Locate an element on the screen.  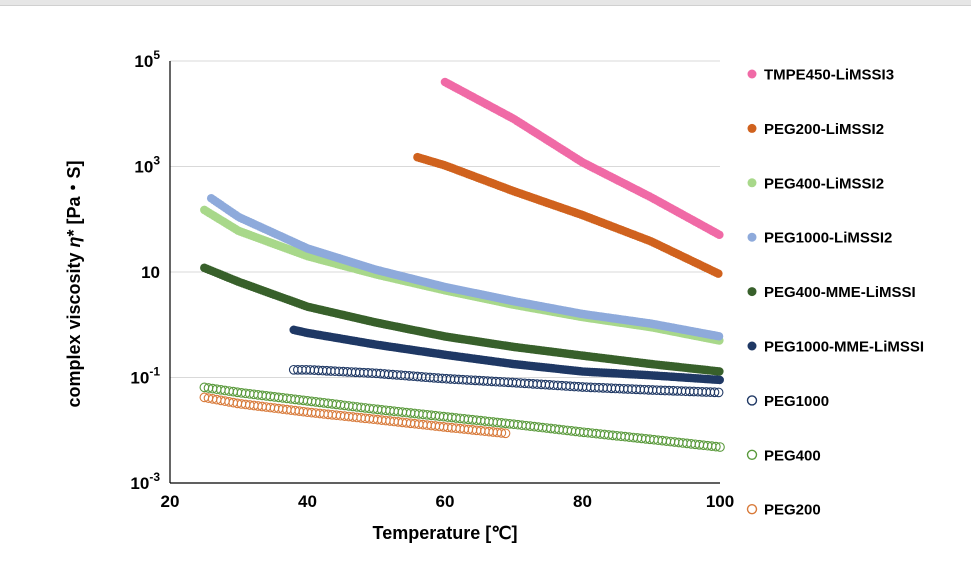
x-tick-label: 100 is located at coordinates (720, 501).